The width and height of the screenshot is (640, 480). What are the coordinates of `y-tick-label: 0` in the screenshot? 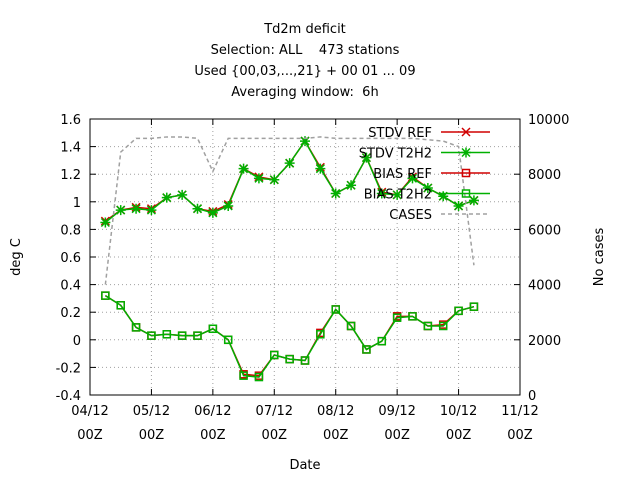 It's located at (77, 341).